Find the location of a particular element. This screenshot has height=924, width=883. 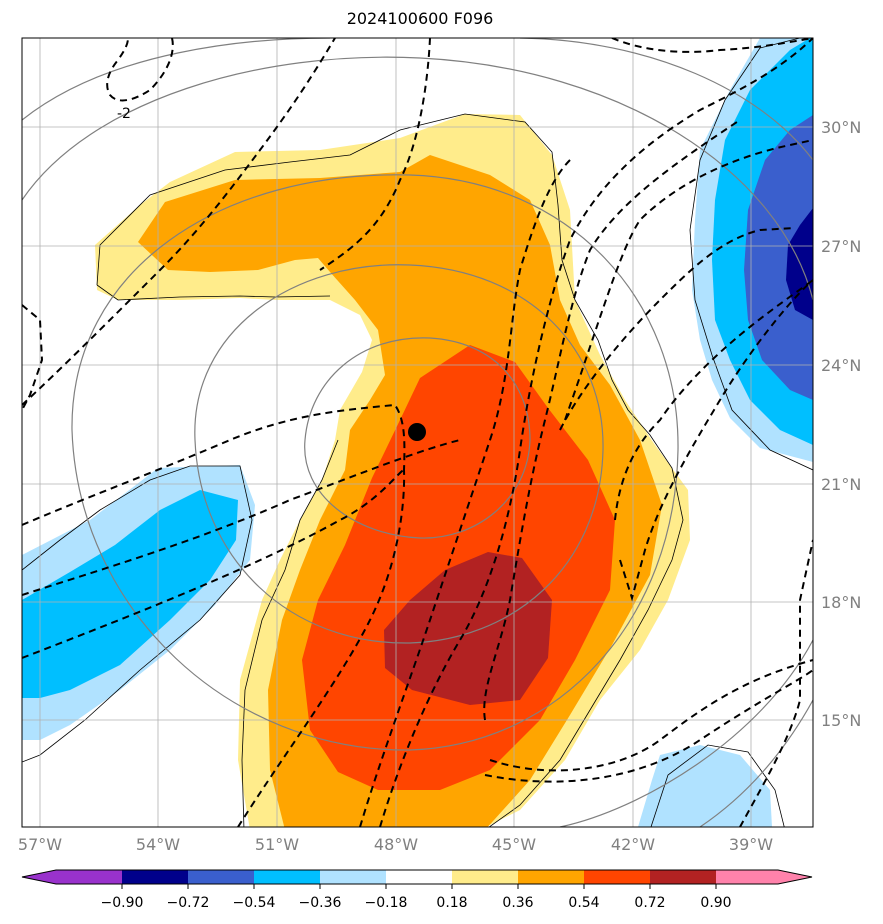

storm-center-marker is located at coordinates (417, 432).